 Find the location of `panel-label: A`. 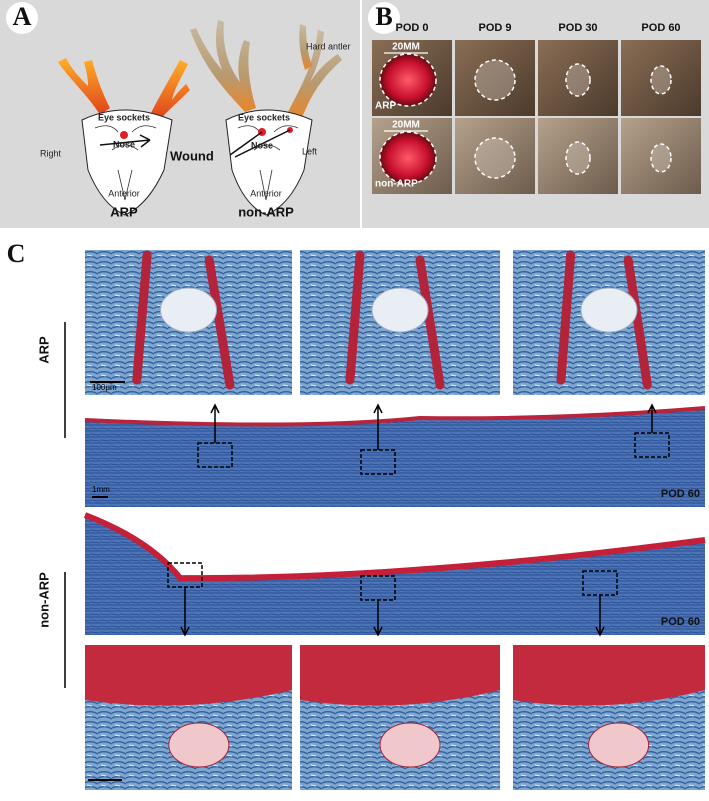

panel-label: A is located at coordinates (22, 16).